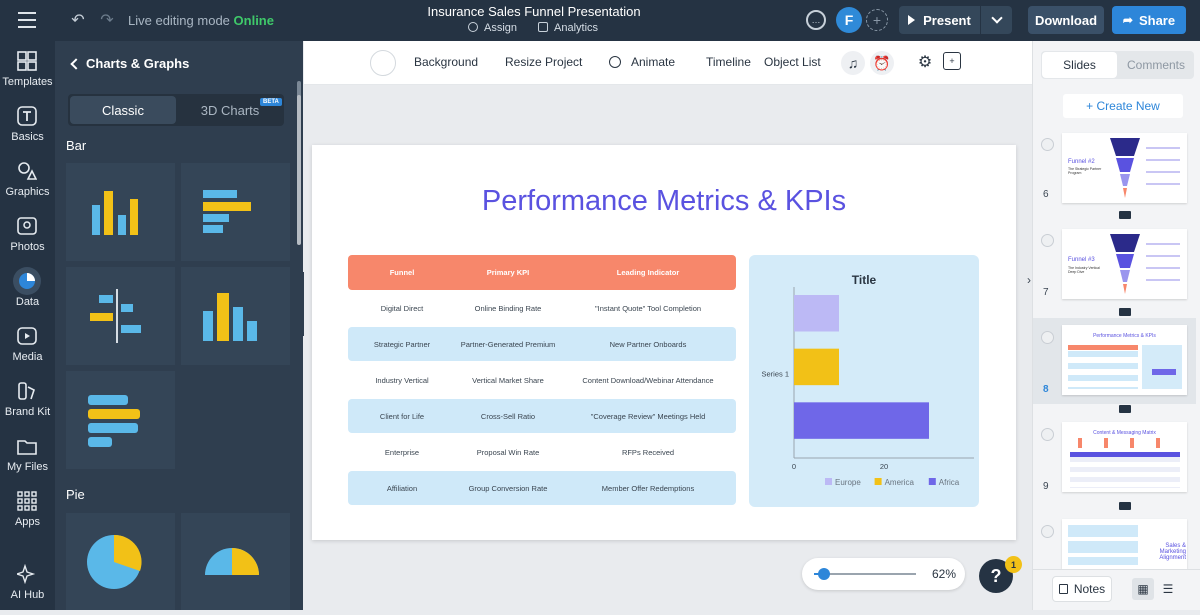 The image size is (1200, 615). What do you see at coordinates (27, 20) in the screenshot?
I see `hamburger-menu-icon` at bounding box center [27, 20].